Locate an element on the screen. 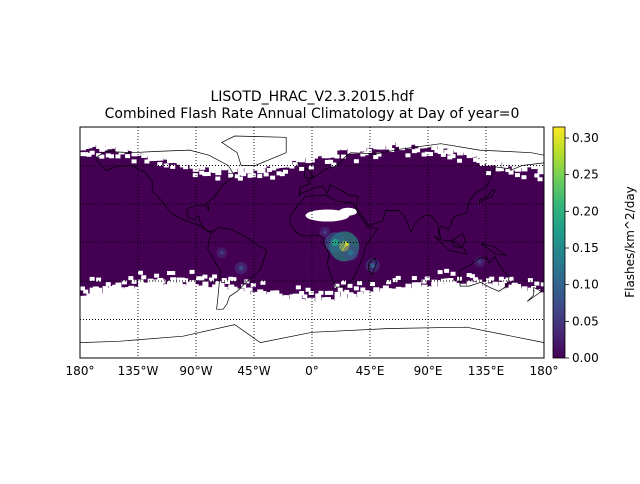 This screenshot has width=640, height=484. colorbar-tick-label: 0.25 is located at coordinates (585, 175).